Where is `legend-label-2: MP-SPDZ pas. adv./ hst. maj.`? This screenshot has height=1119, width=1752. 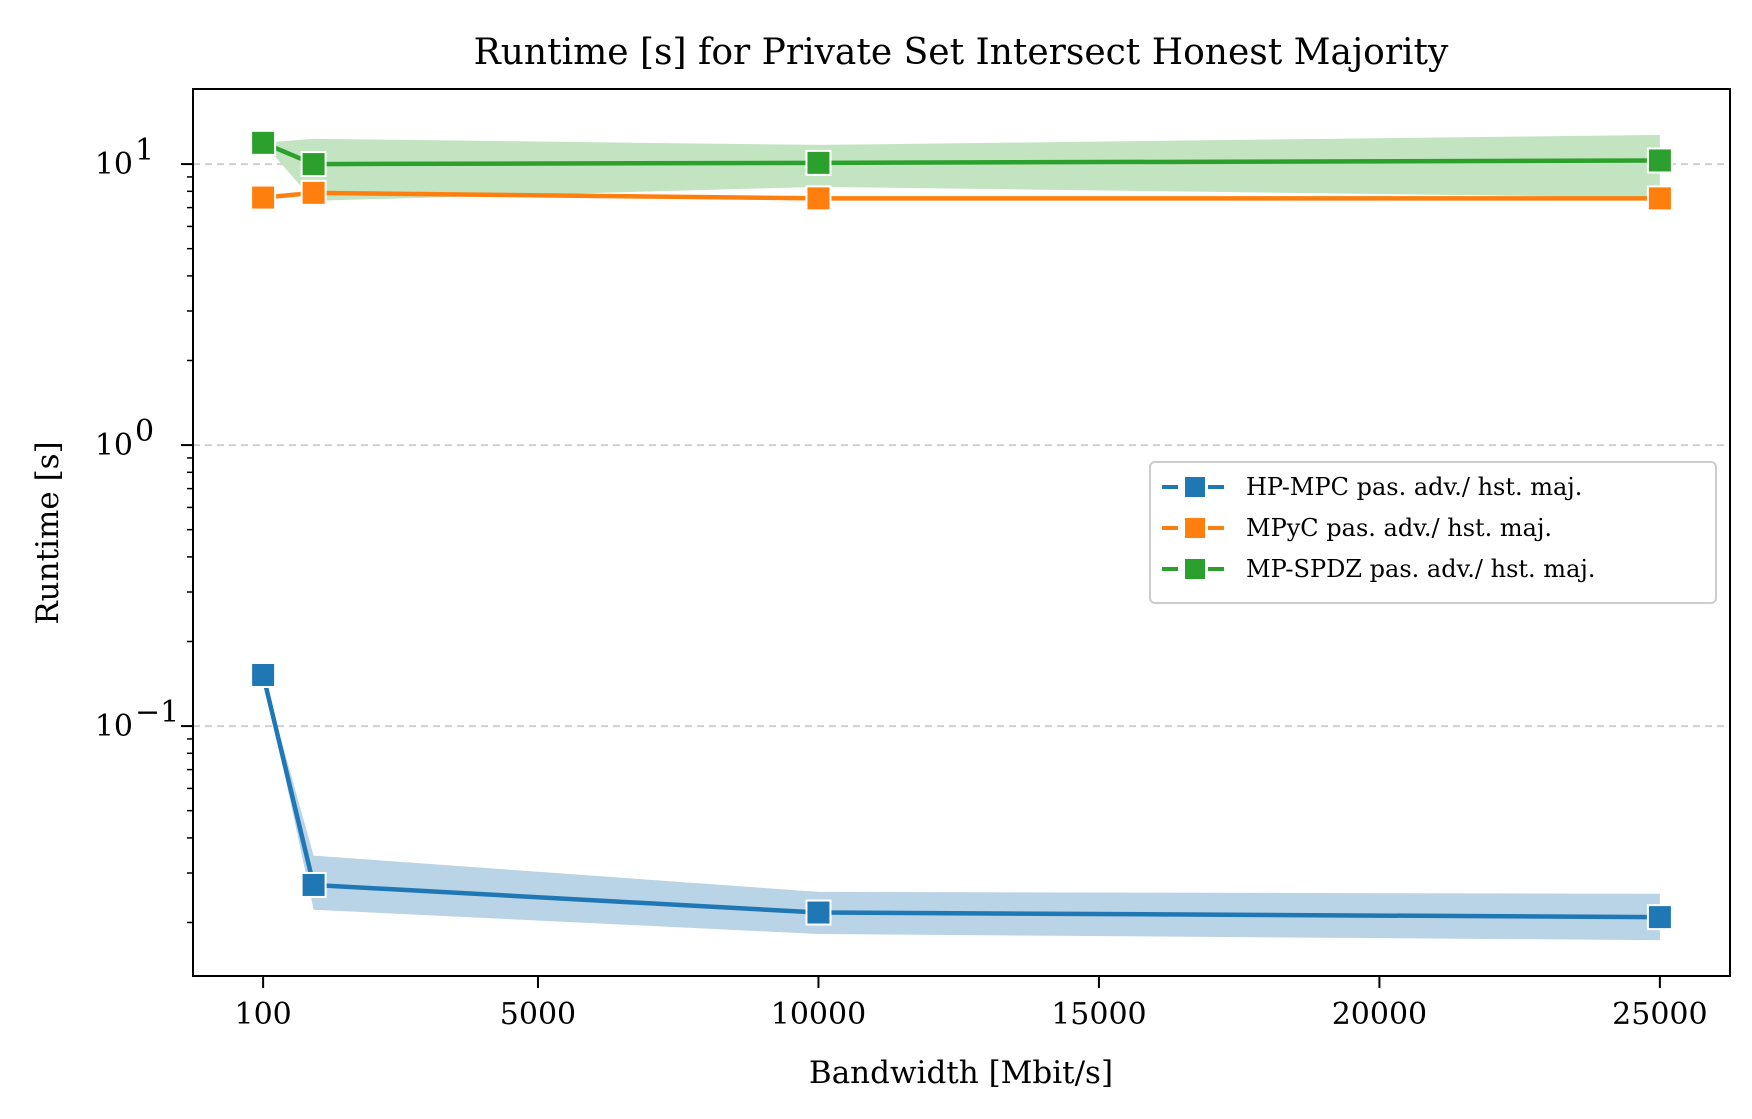
legend-label-2: MP-SPDZ pas. adv./ hst. maj. is located at coordinates (1420, 569).